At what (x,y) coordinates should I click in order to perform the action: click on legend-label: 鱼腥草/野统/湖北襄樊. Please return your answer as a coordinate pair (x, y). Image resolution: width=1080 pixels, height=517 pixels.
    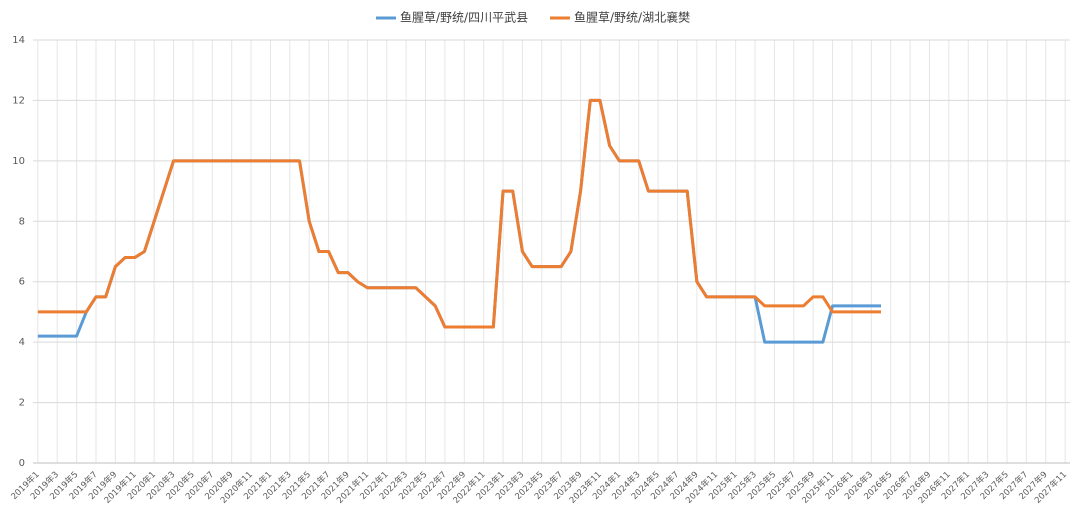
    Looking at the image, I should click on (632, 17).